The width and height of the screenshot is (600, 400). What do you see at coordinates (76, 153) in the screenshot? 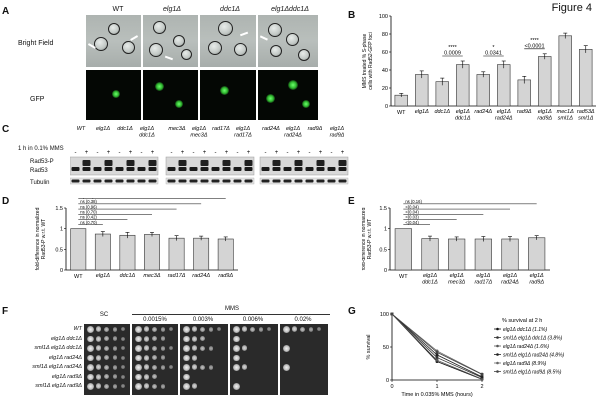
I see `lane-sign-0-0-0: -` at bounding box center [76, 153].